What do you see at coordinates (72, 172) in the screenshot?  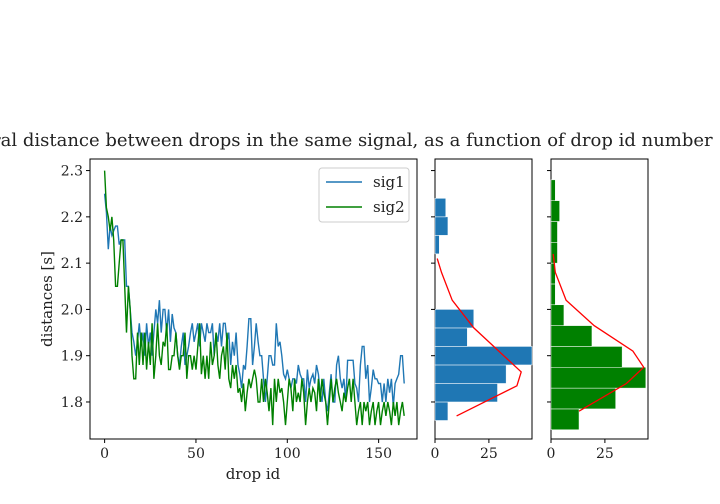 I see `y-tick-label: 2.3` at bounding box center [72, 172].